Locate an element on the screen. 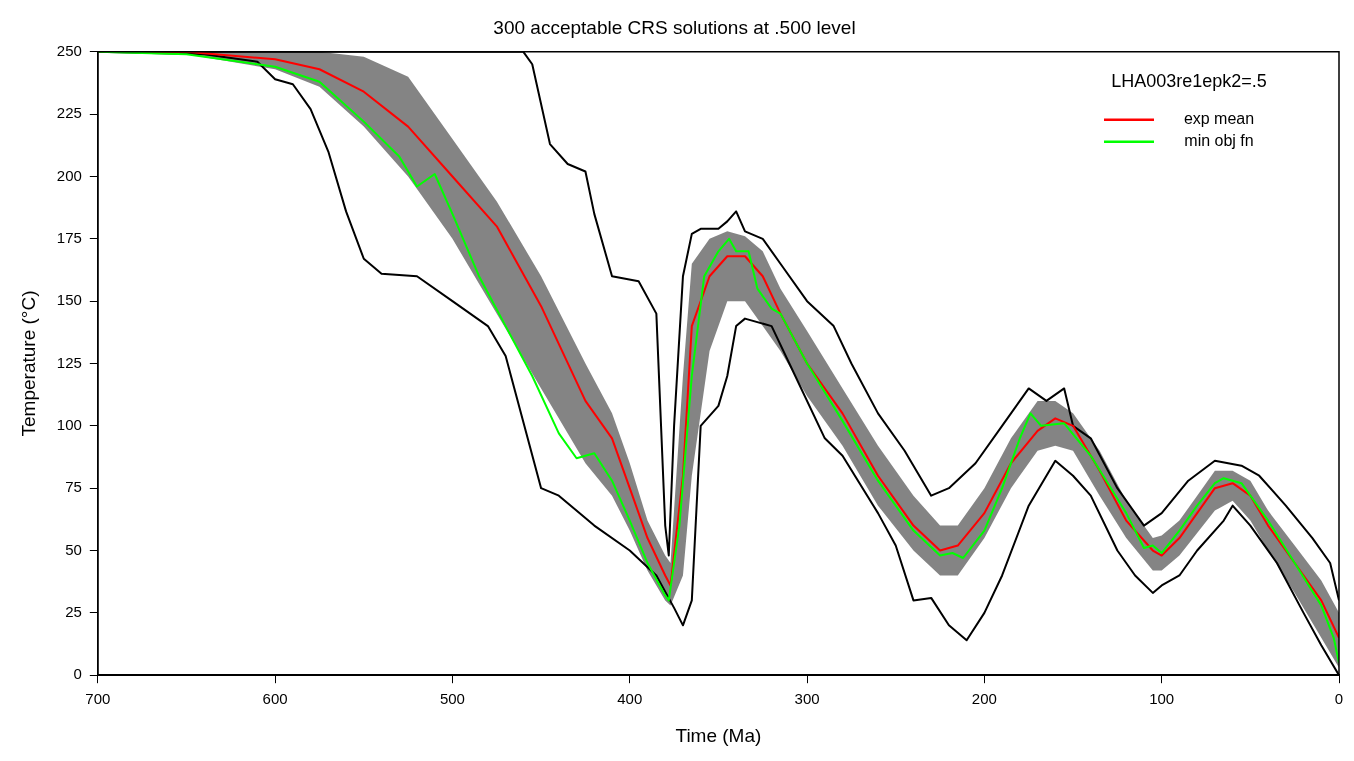 Image resolution: width=1354 pixels, height=761 pixels. y-tick-label: 150 is located at coordinates (69, 300).